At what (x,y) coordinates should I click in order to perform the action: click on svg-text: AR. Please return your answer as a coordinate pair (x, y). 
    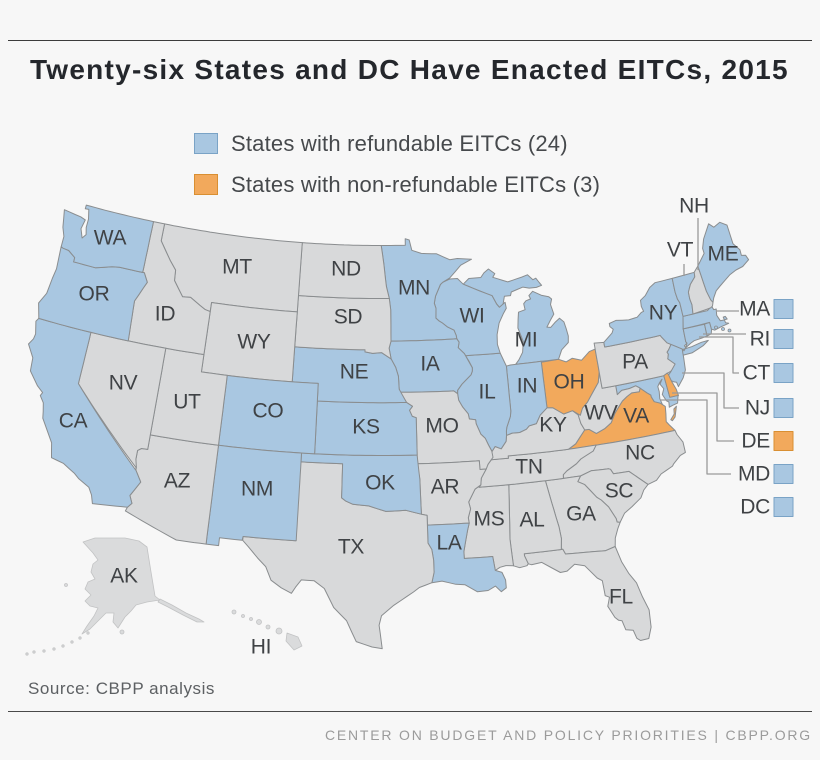
    Looking at the image, I should click on (445, 487).